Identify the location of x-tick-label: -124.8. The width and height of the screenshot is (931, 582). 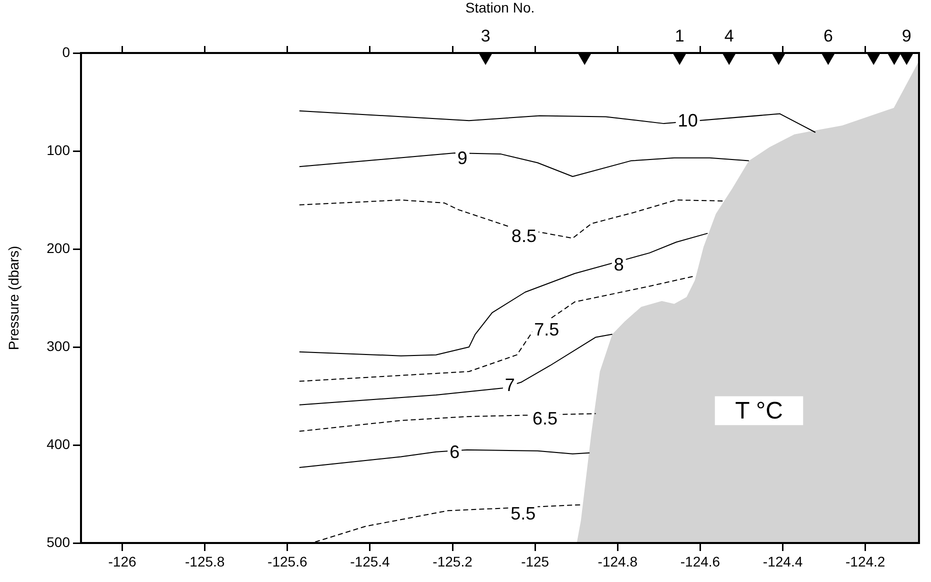
(618, 561).